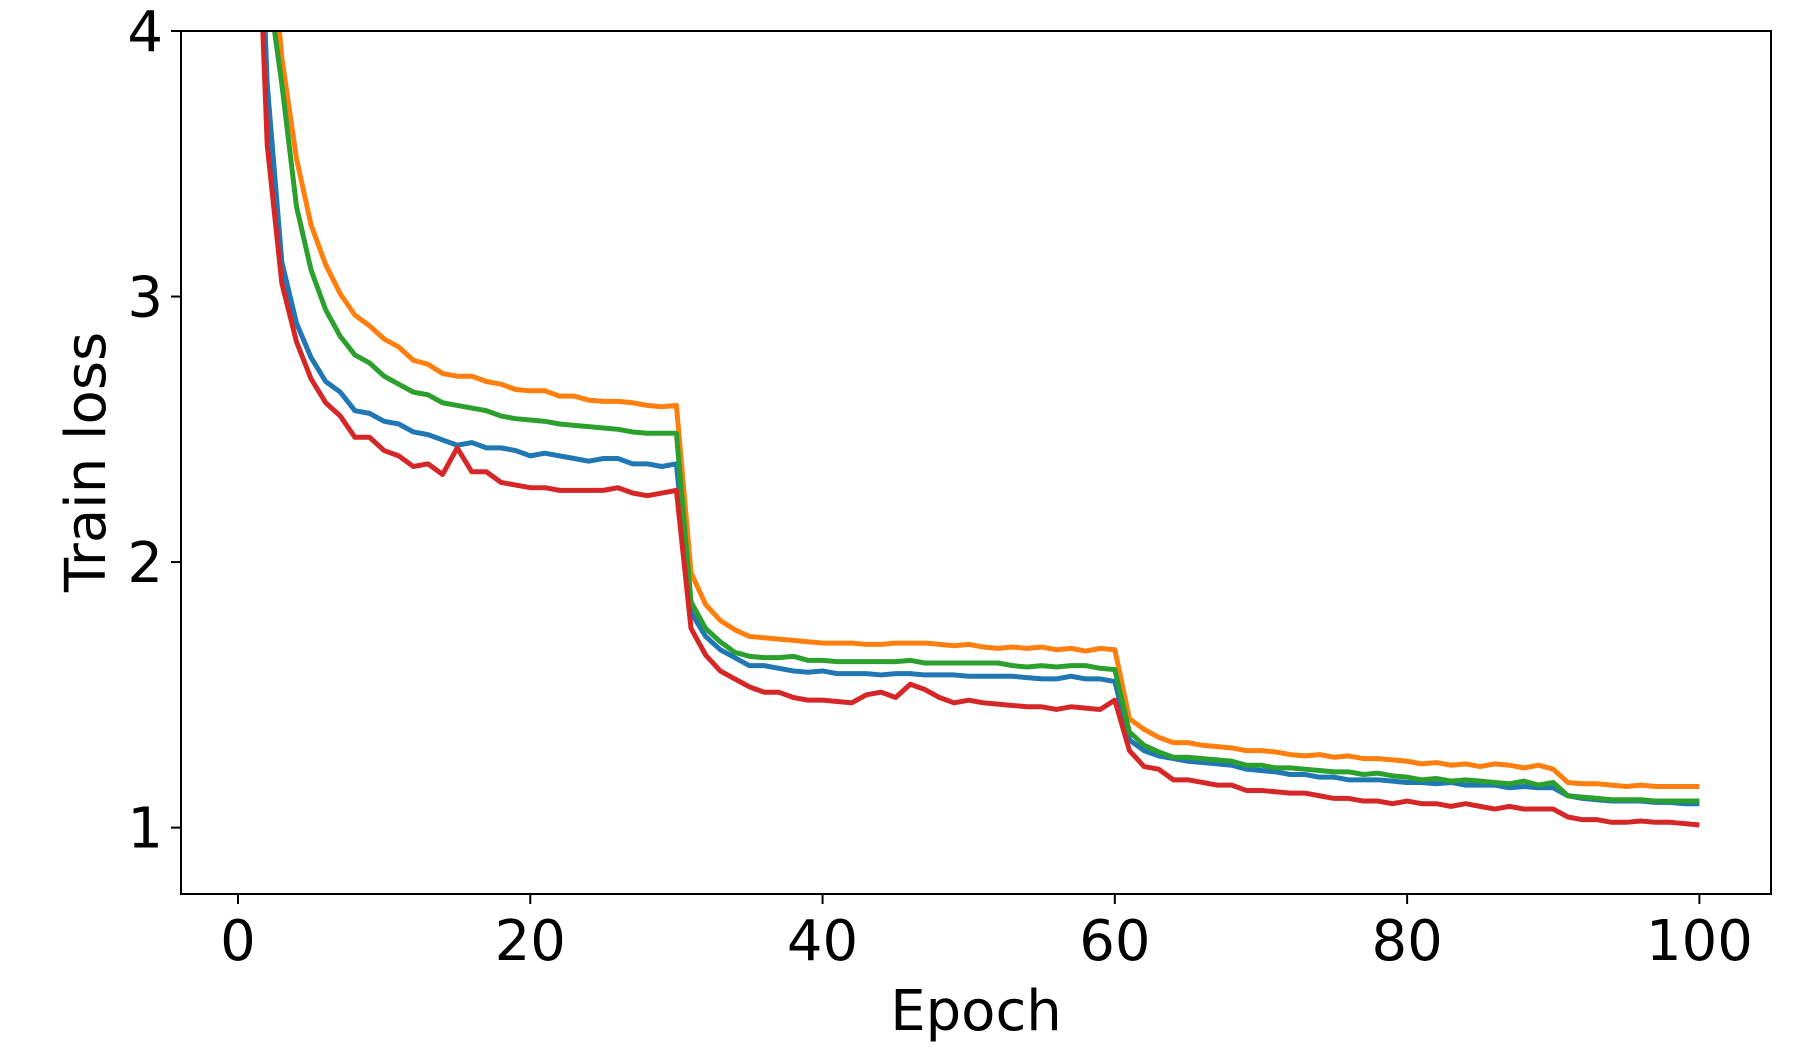  I want to click on x-tick-label: 60, so click(1114, 941).